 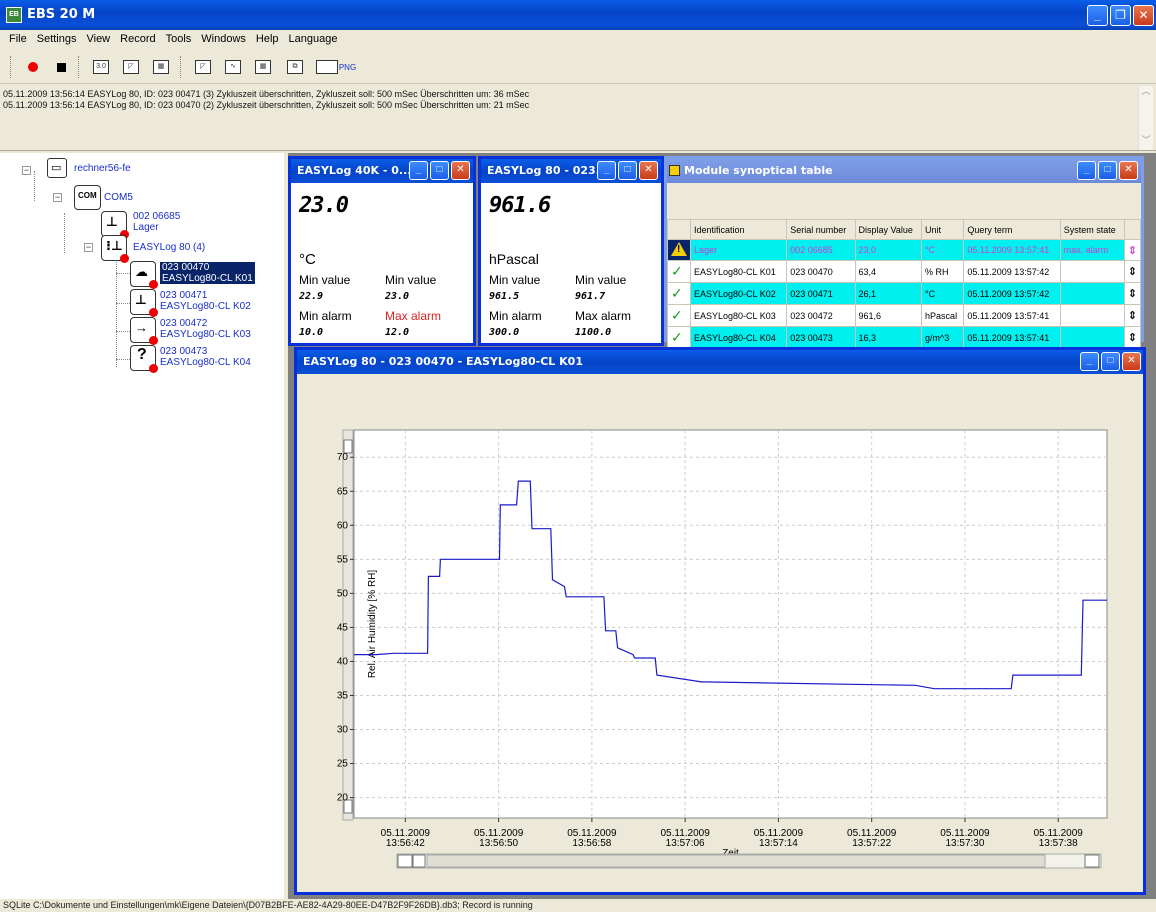 What do you see at coordinates (603, 316) in the screenshot?
I see `max-alarm-label: Max alarm` at bounding box center [603, 316].